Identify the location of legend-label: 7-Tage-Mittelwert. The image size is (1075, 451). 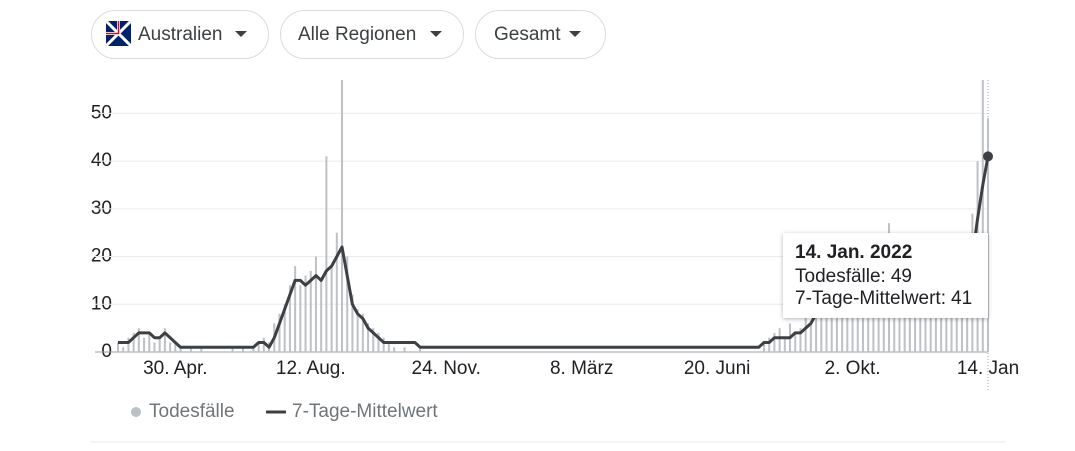
(365, 411).